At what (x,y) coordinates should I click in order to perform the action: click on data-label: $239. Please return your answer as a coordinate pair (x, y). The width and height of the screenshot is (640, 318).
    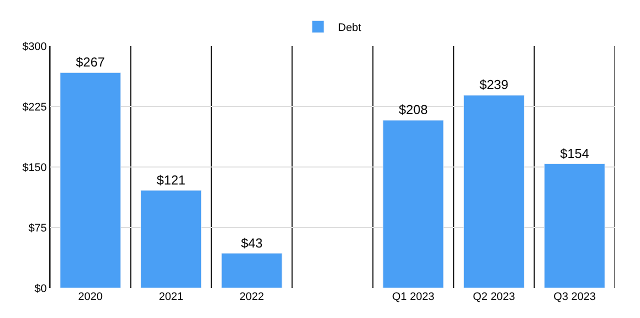
    Looking at the image, I should click on (493, 84).